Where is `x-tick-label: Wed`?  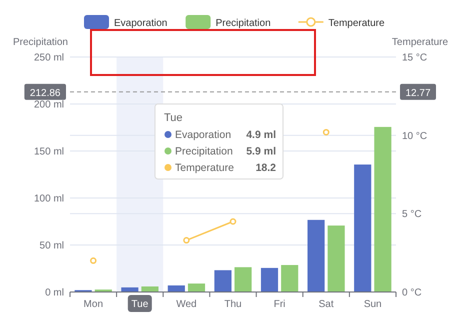
x-tick-label: Wed is located at coordinates (186, 304).